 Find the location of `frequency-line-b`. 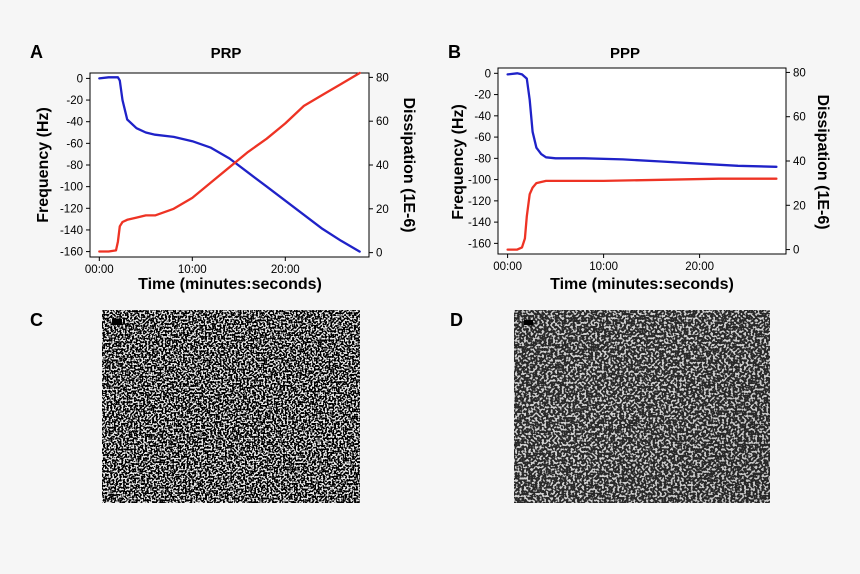

frequency-line-b is located at coordinates (642, 120).